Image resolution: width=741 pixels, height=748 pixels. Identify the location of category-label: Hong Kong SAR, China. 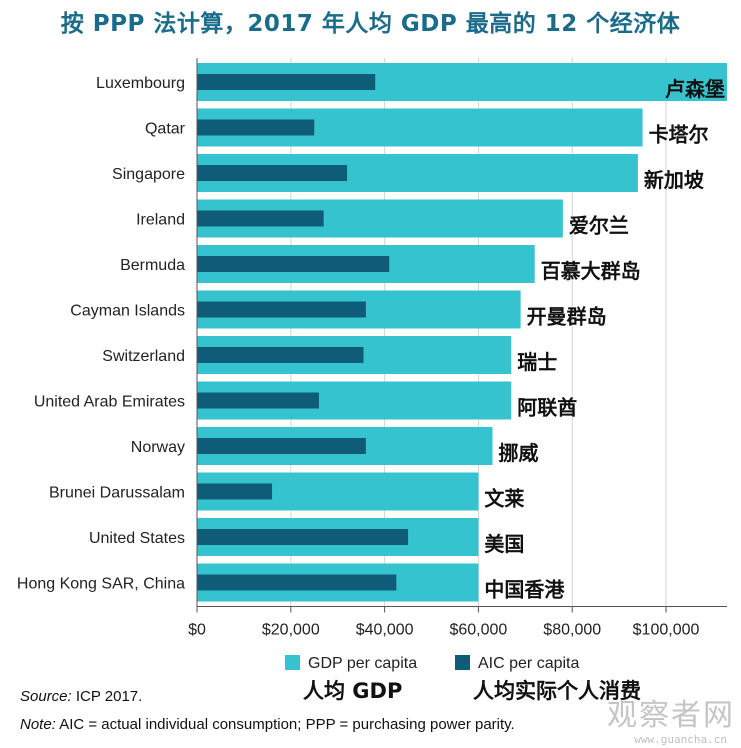
(101, 584).